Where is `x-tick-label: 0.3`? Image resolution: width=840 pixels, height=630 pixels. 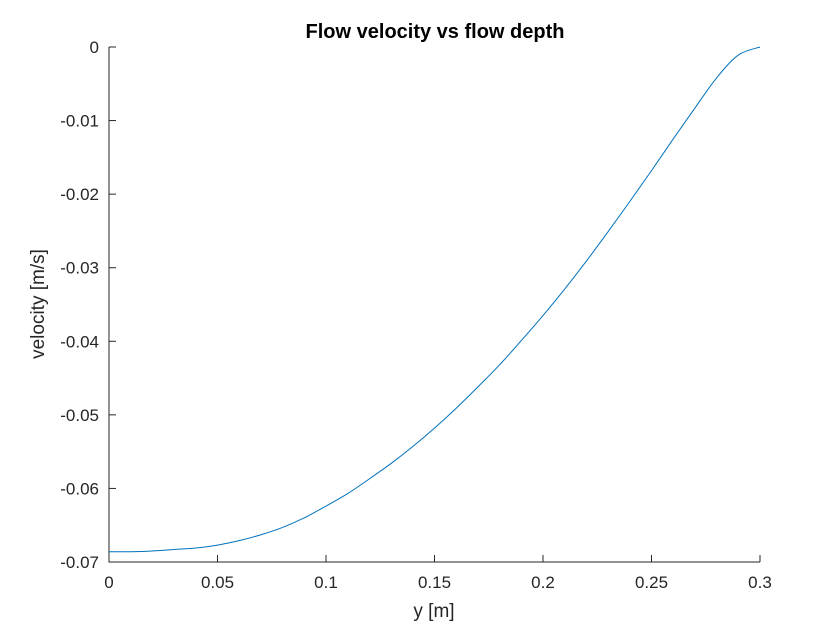
x-tick-label: 0.3 is located at coordinates (760, 582).